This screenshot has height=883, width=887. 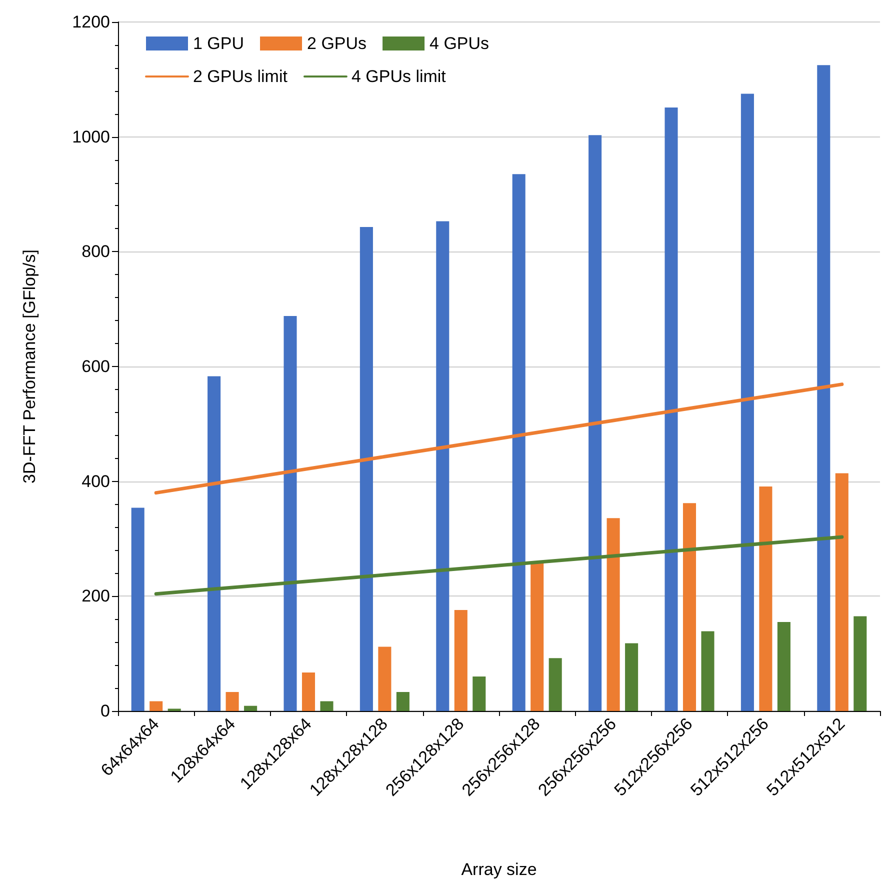 I want to click on legend-label: 2 GPUs, so click(x=337, y=43).